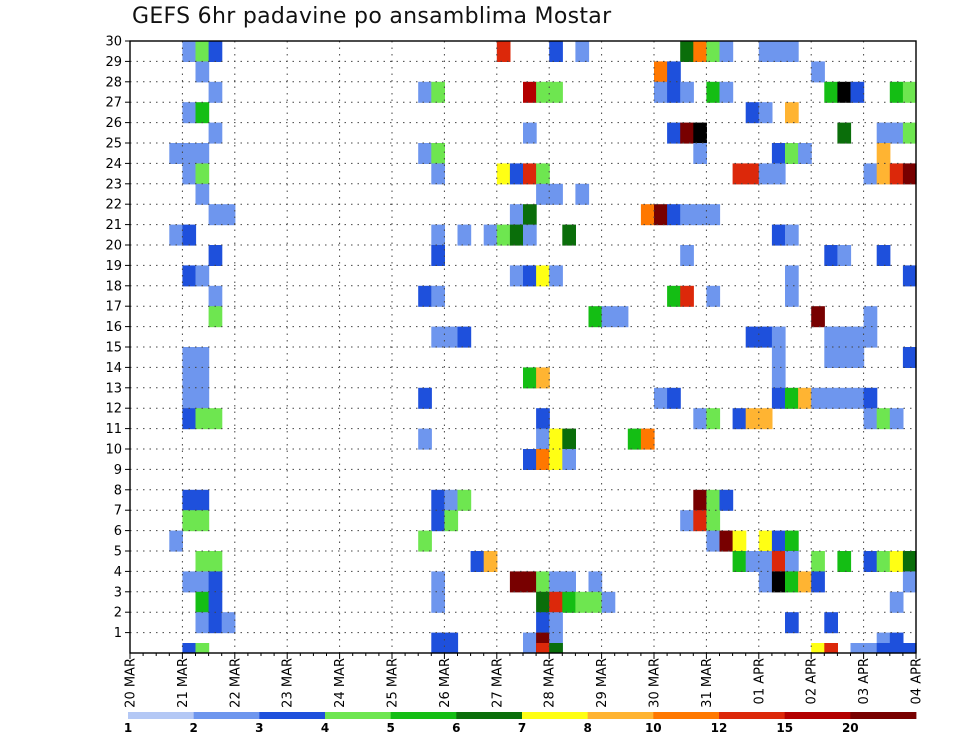 This screenshot has width=960, height=742. Describe the element at coordinates (445, 683) in the screenshot. I see `x-tick-label: 26 MAR` at that location.